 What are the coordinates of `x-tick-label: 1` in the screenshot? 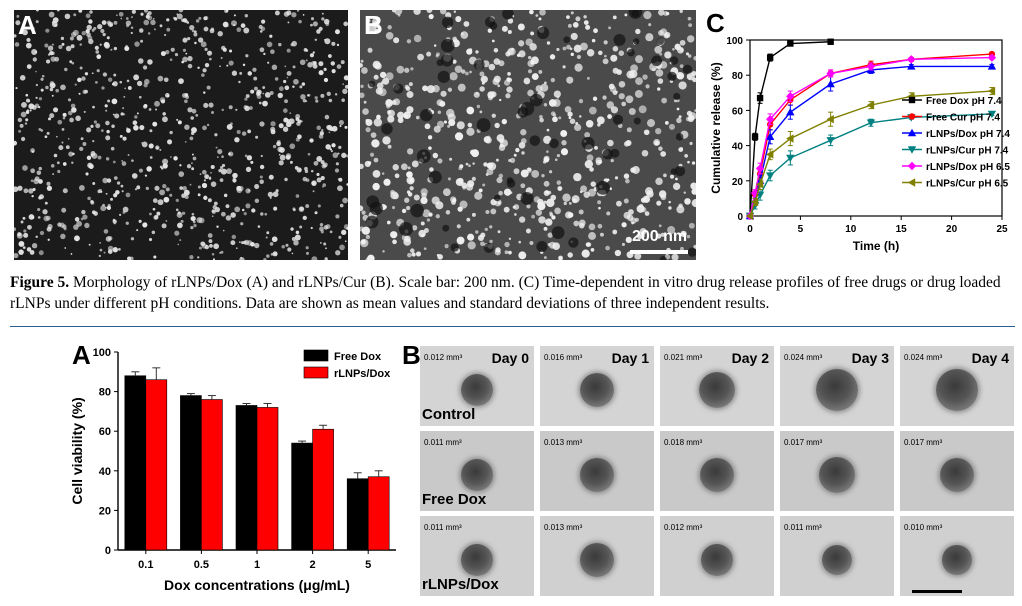 It's located at (257, 565).